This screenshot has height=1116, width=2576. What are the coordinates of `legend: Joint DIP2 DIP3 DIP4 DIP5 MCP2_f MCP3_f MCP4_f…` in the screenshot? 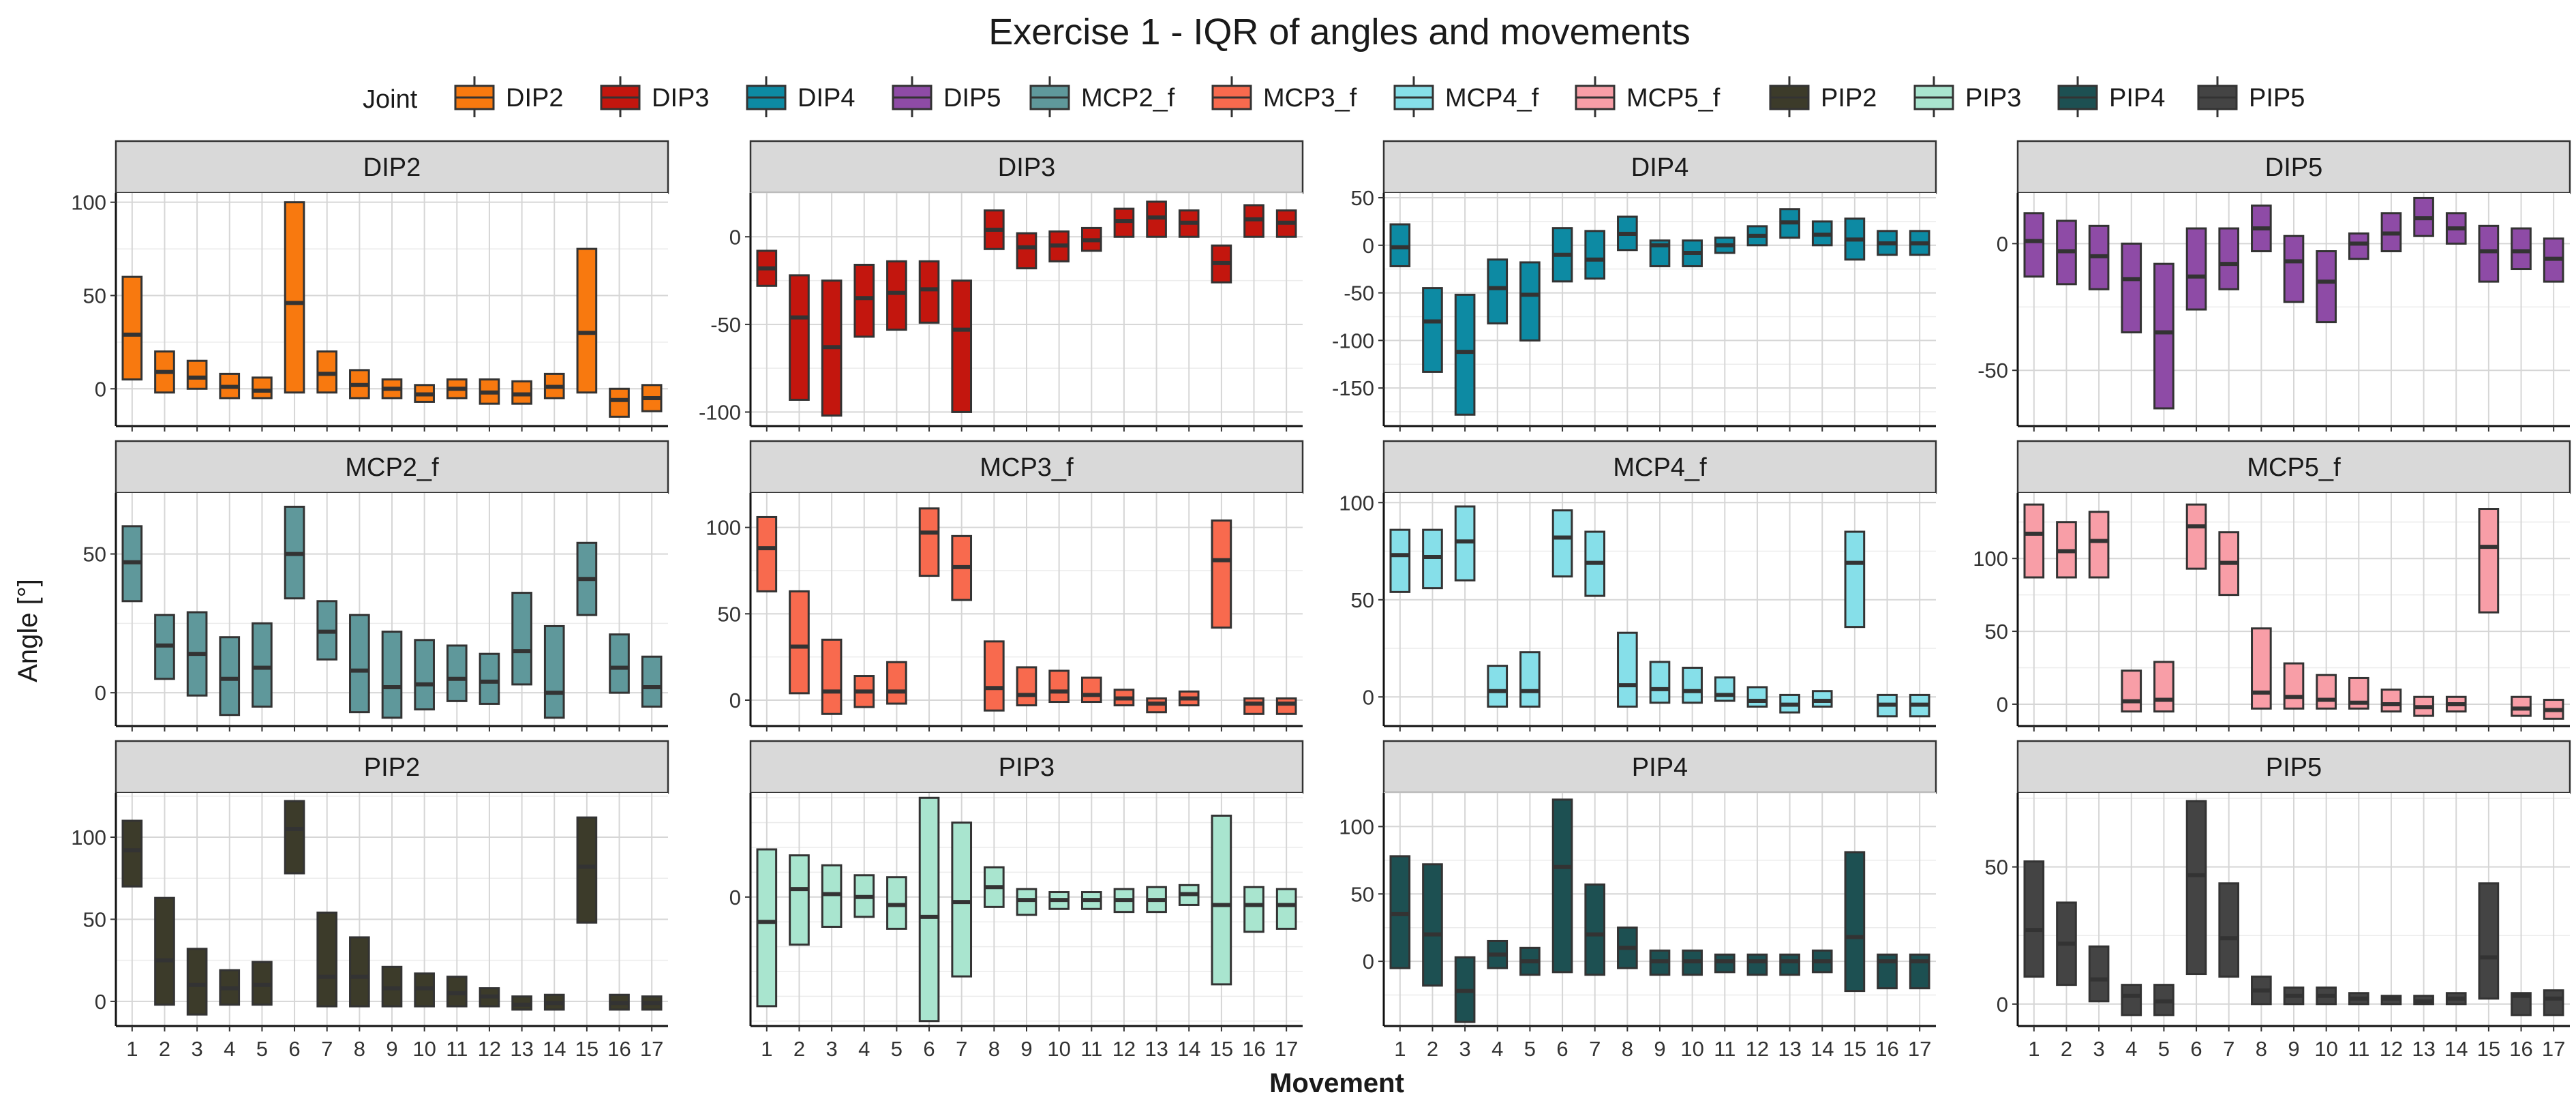 It's located at (1334, 96).